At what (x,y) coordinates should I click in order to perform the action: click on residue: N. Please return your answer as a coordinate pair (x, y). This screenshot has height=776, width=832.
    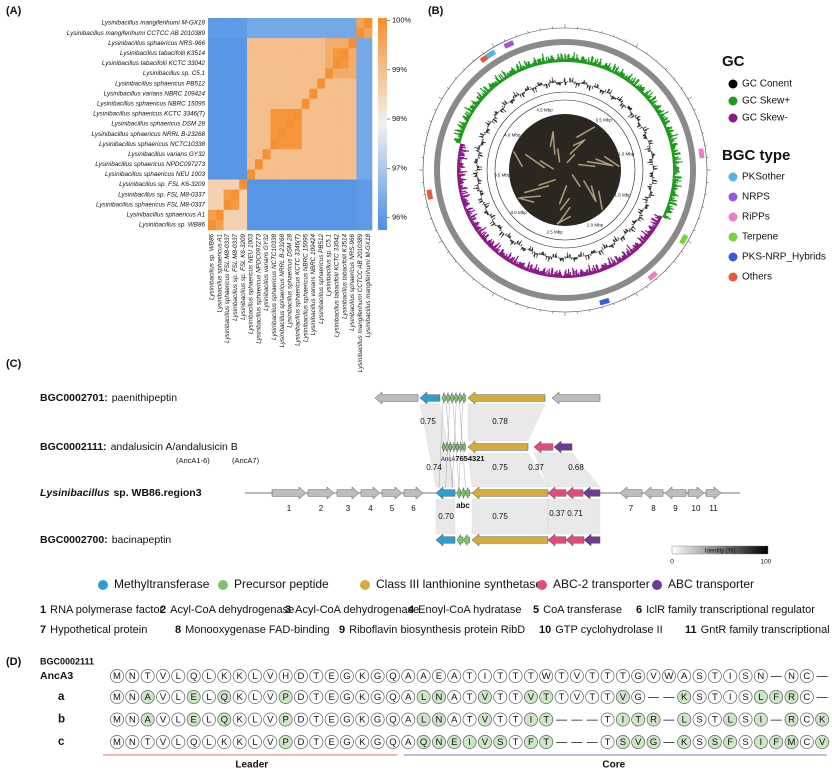
    Looking at the image, I should click on (132, 697).